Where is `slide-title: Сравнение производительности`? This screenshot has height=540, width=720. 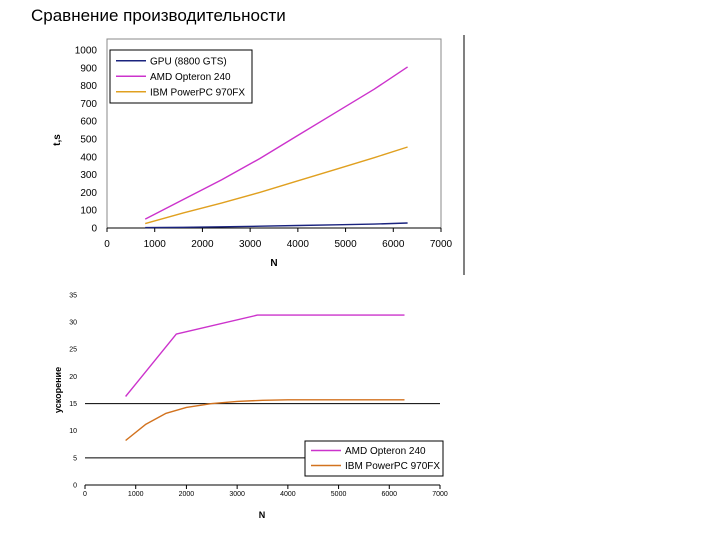
slide-title: Сравнение производительности is located at coordinates (158, 15).